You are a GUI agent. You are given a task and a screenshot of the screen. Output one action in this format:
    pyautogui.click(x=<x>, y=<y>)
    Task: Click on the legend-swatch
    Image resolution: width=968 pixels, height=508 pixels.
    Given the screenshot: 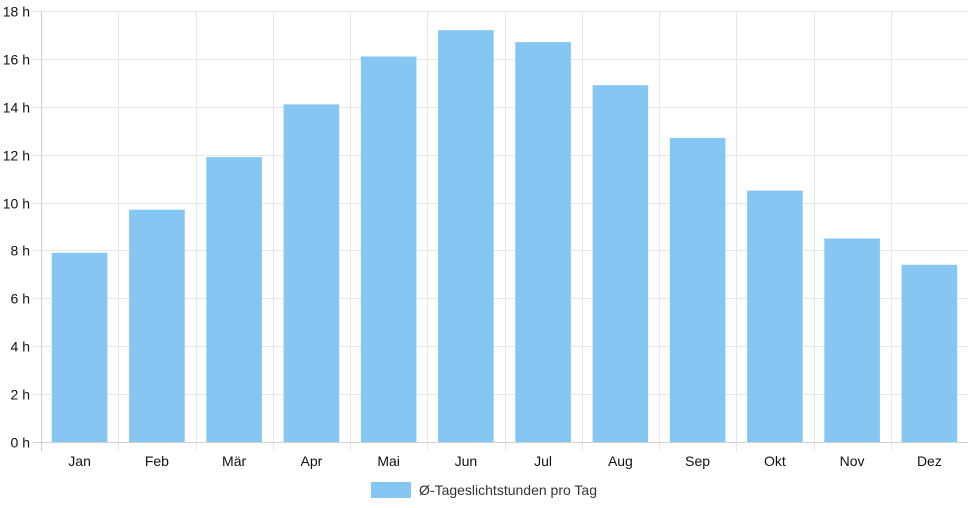 What is the action you would take?
    pyautogui.click(x=391, y=490)
    